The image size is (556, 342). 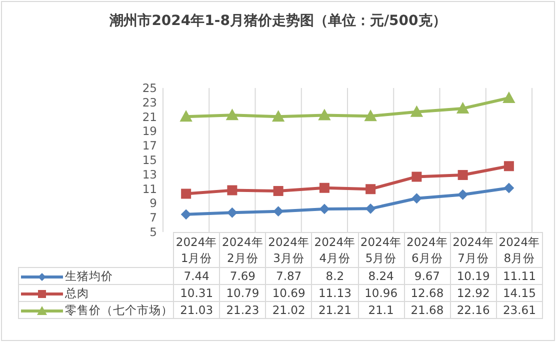 I want to click on data-label: 8.2, so click(x=335, y=276).